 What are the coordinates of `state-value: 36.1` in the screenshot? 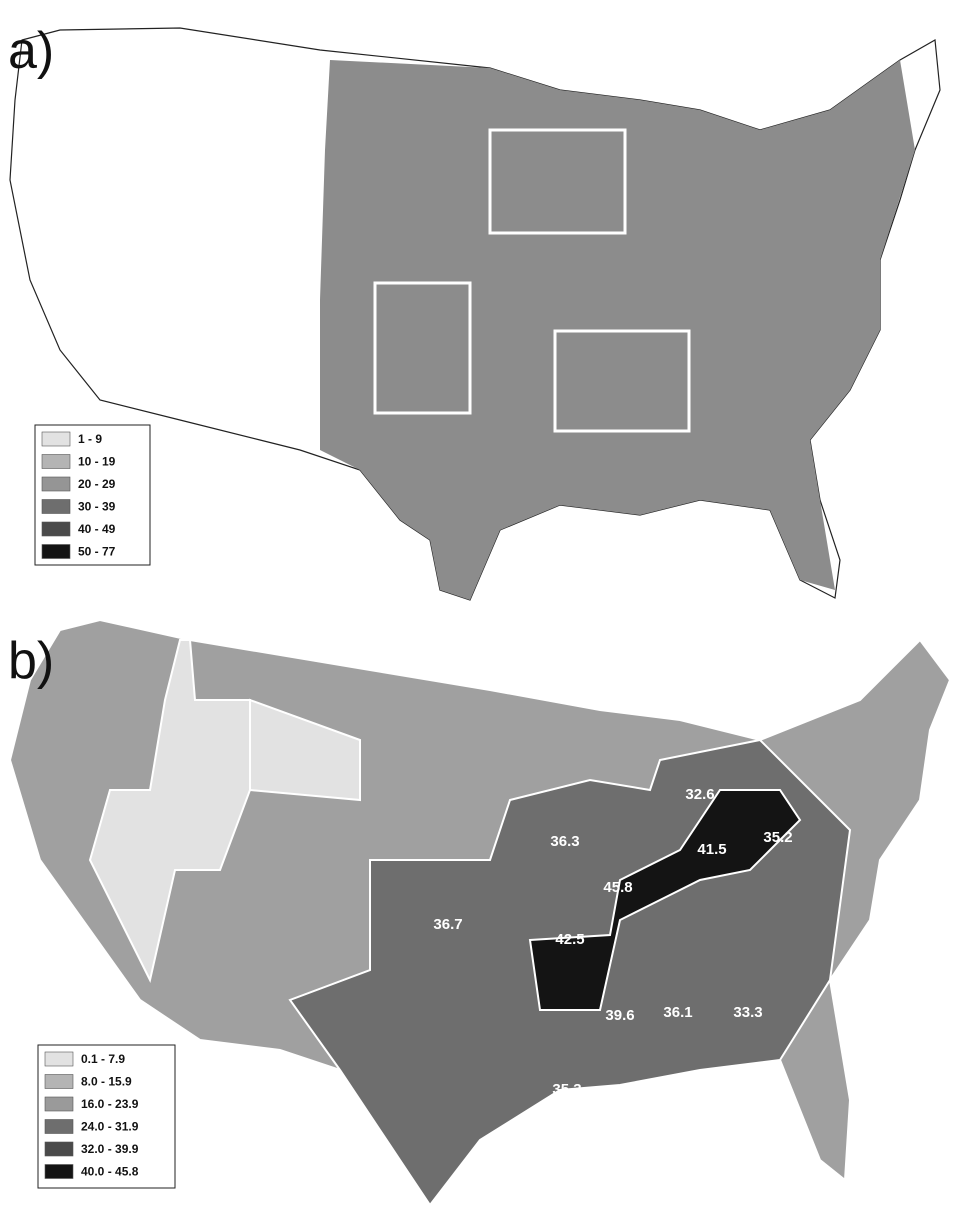 It's located at (677, 1012).